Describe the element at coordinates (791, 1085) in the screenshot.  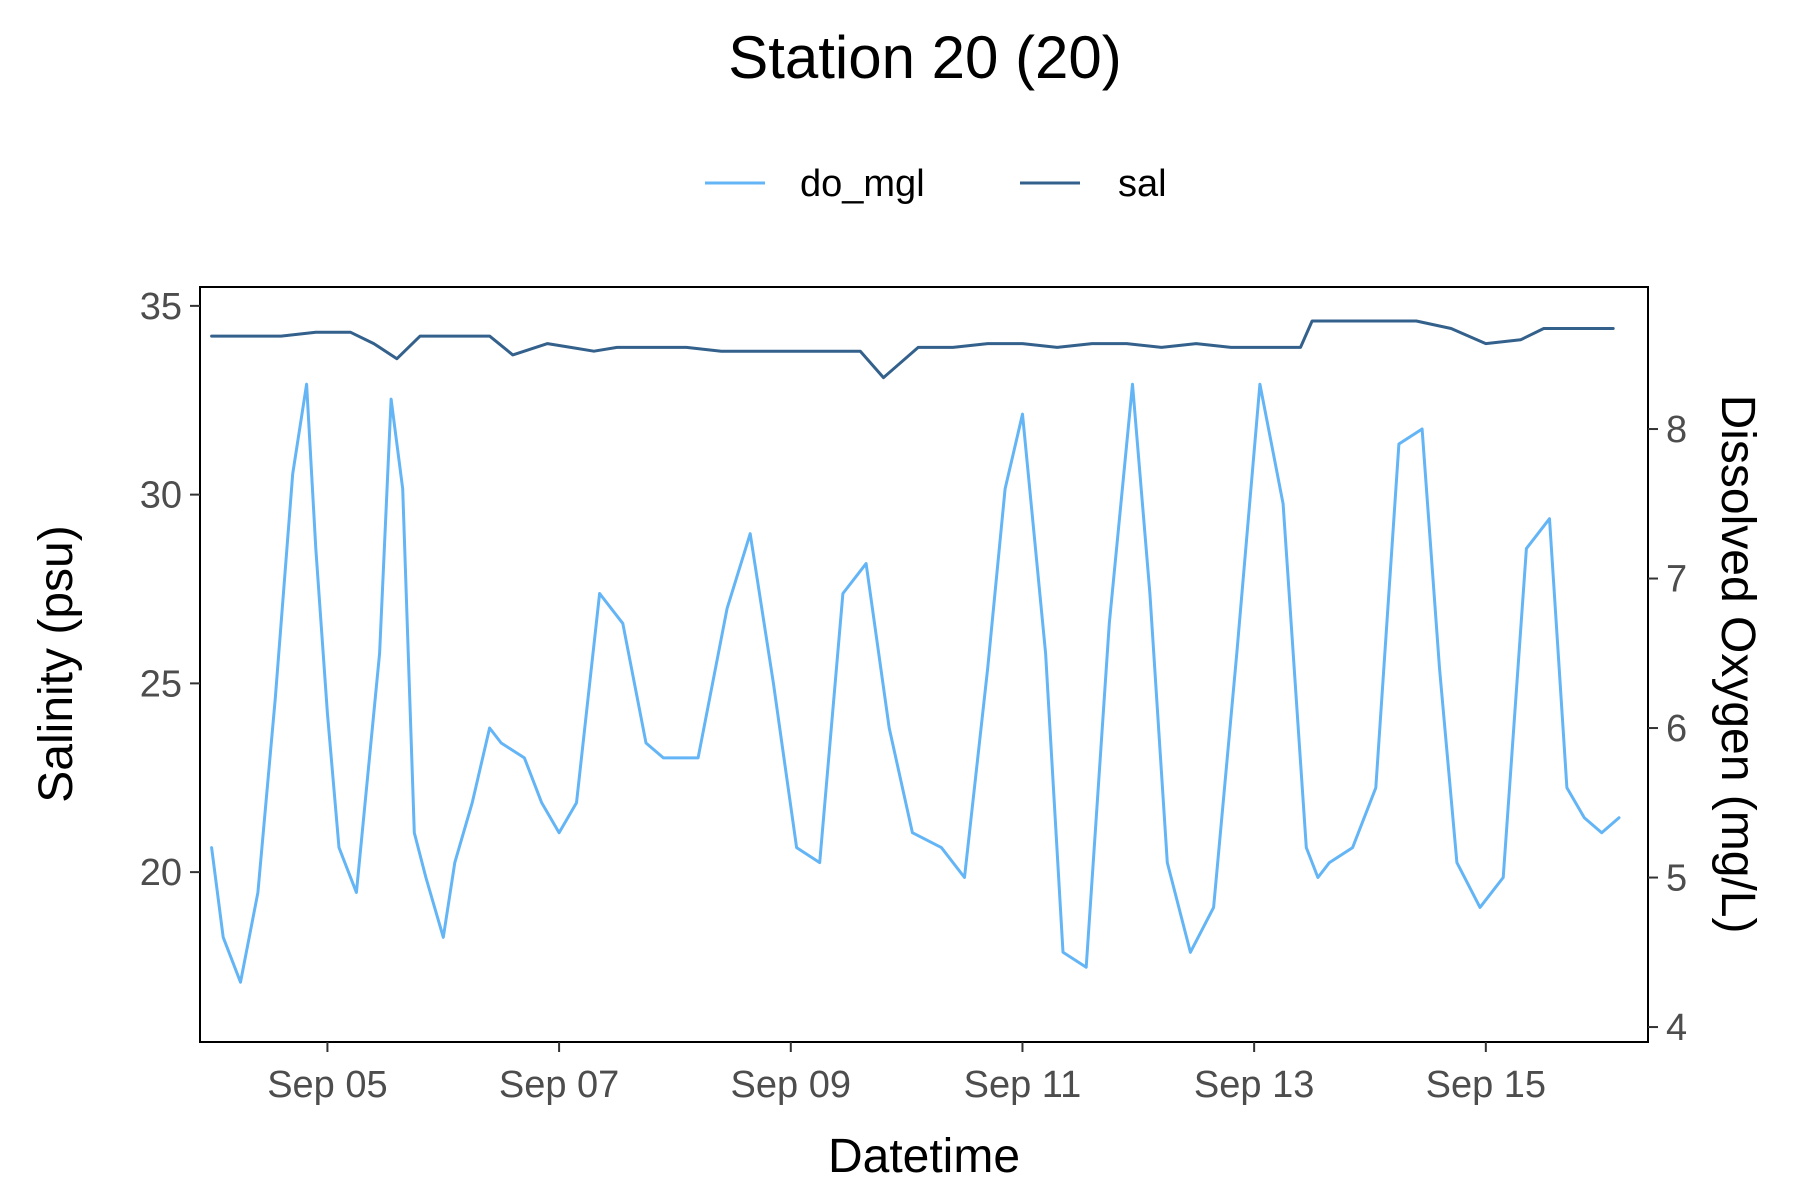
I see `x-tick-label: Sep 09` at that location.